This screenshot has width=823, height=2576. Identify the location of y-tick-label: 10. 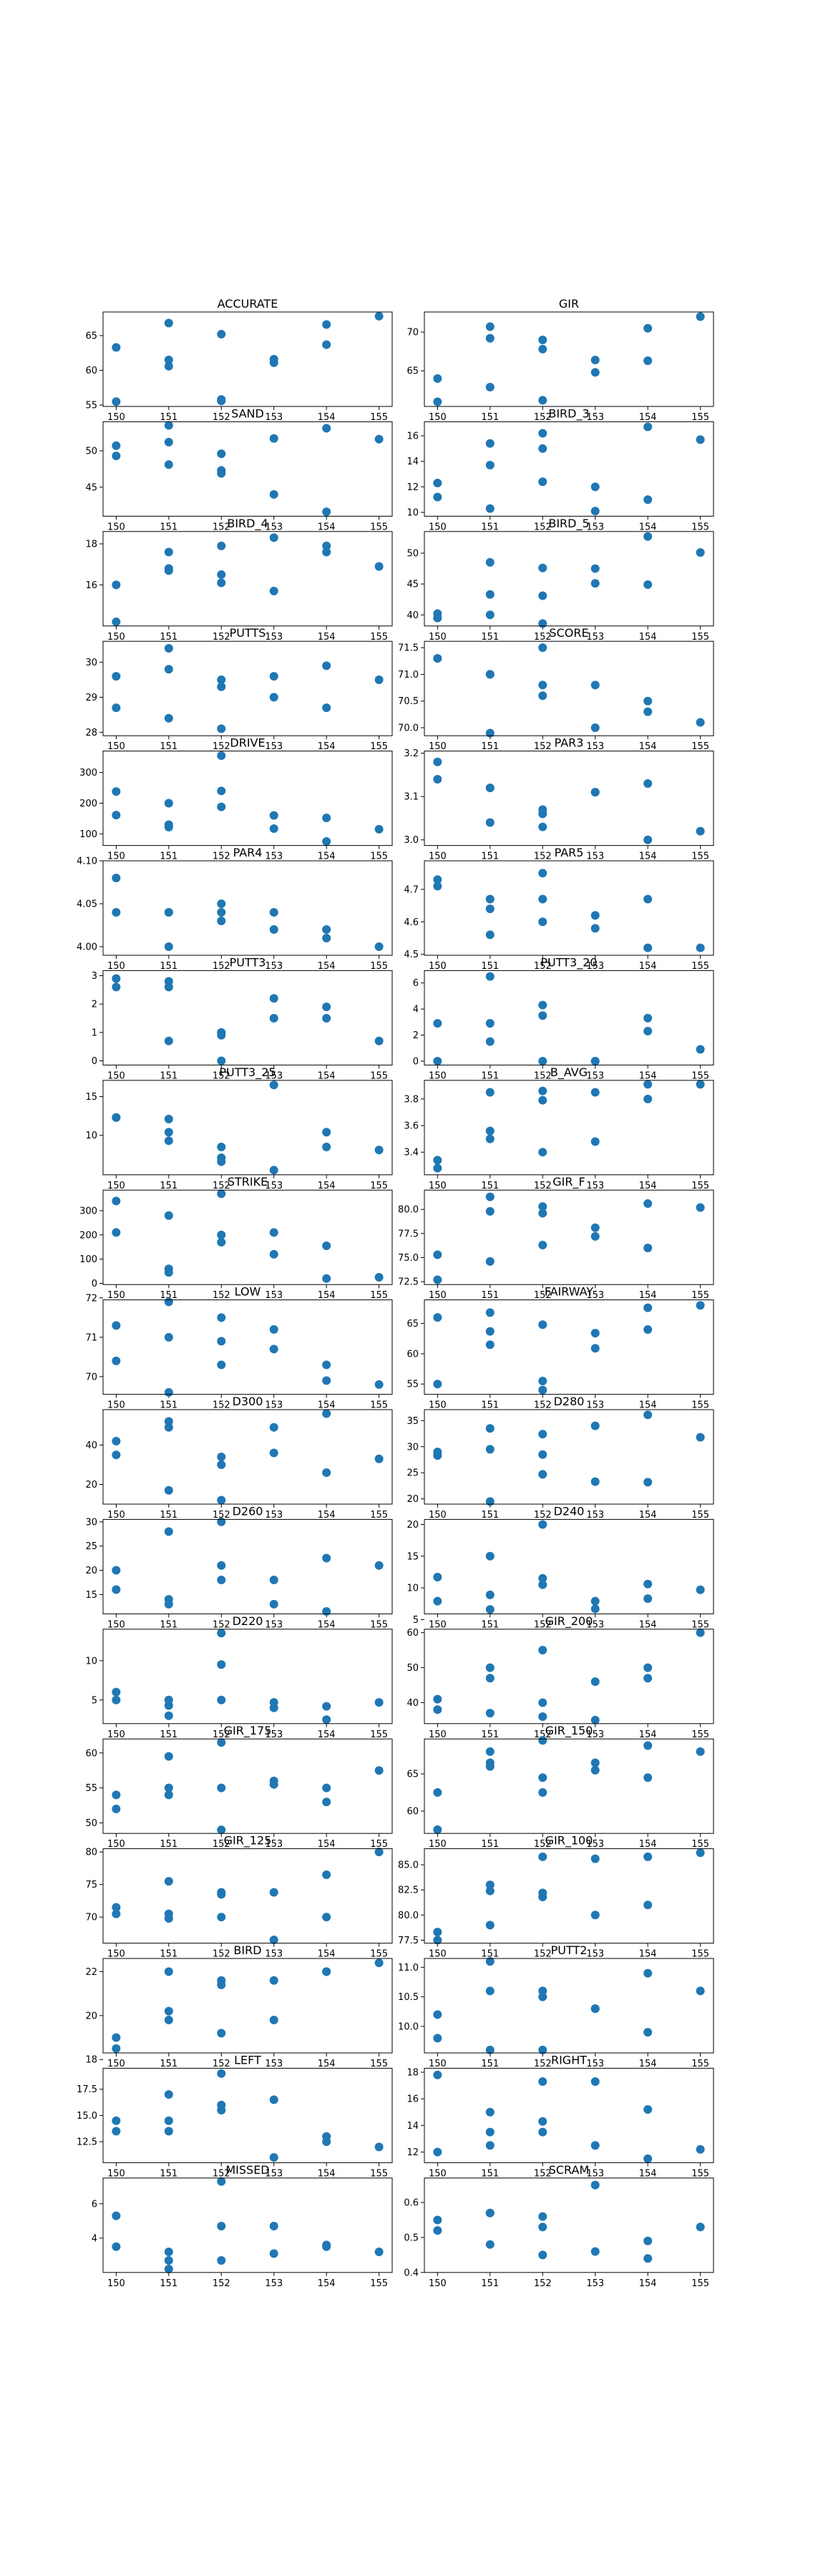
(412, 1589).